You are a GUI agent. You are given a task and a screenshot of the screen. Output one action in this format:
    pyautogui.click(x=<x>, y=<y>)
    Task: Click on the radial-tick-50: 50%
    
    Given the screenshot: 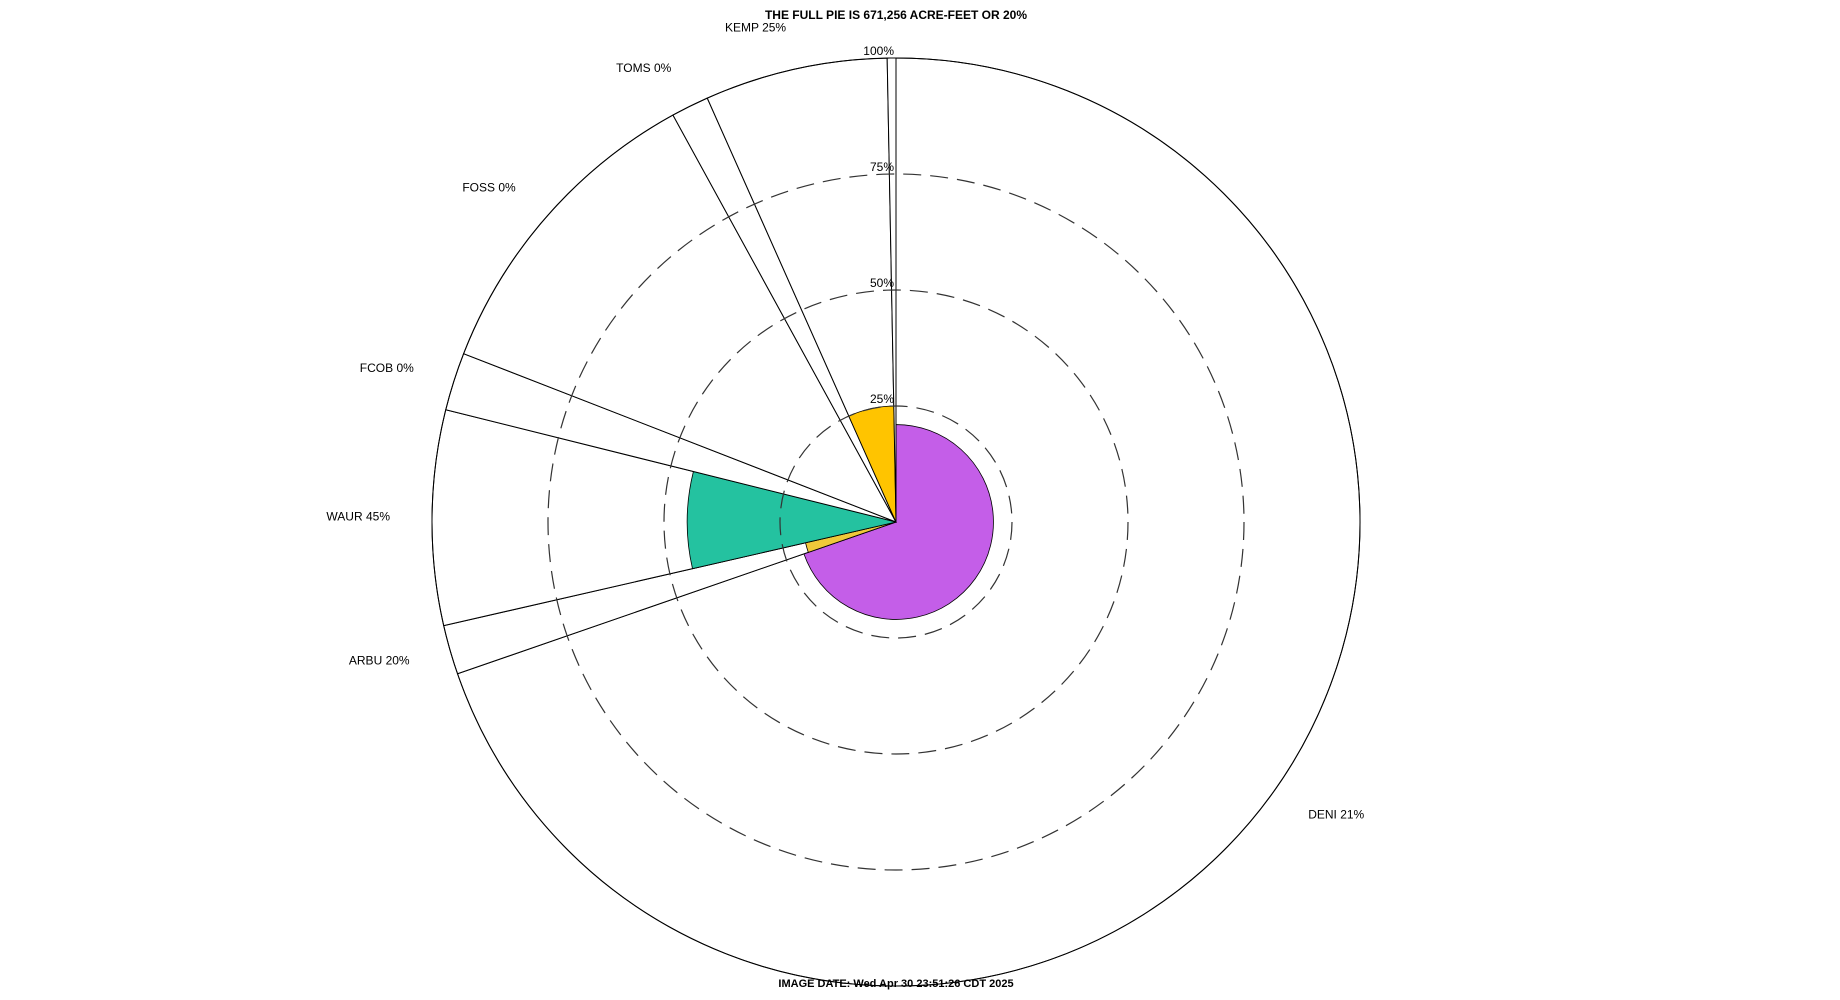 What is the action you would take?
    pyautogui.click(x=882, y=283)
    